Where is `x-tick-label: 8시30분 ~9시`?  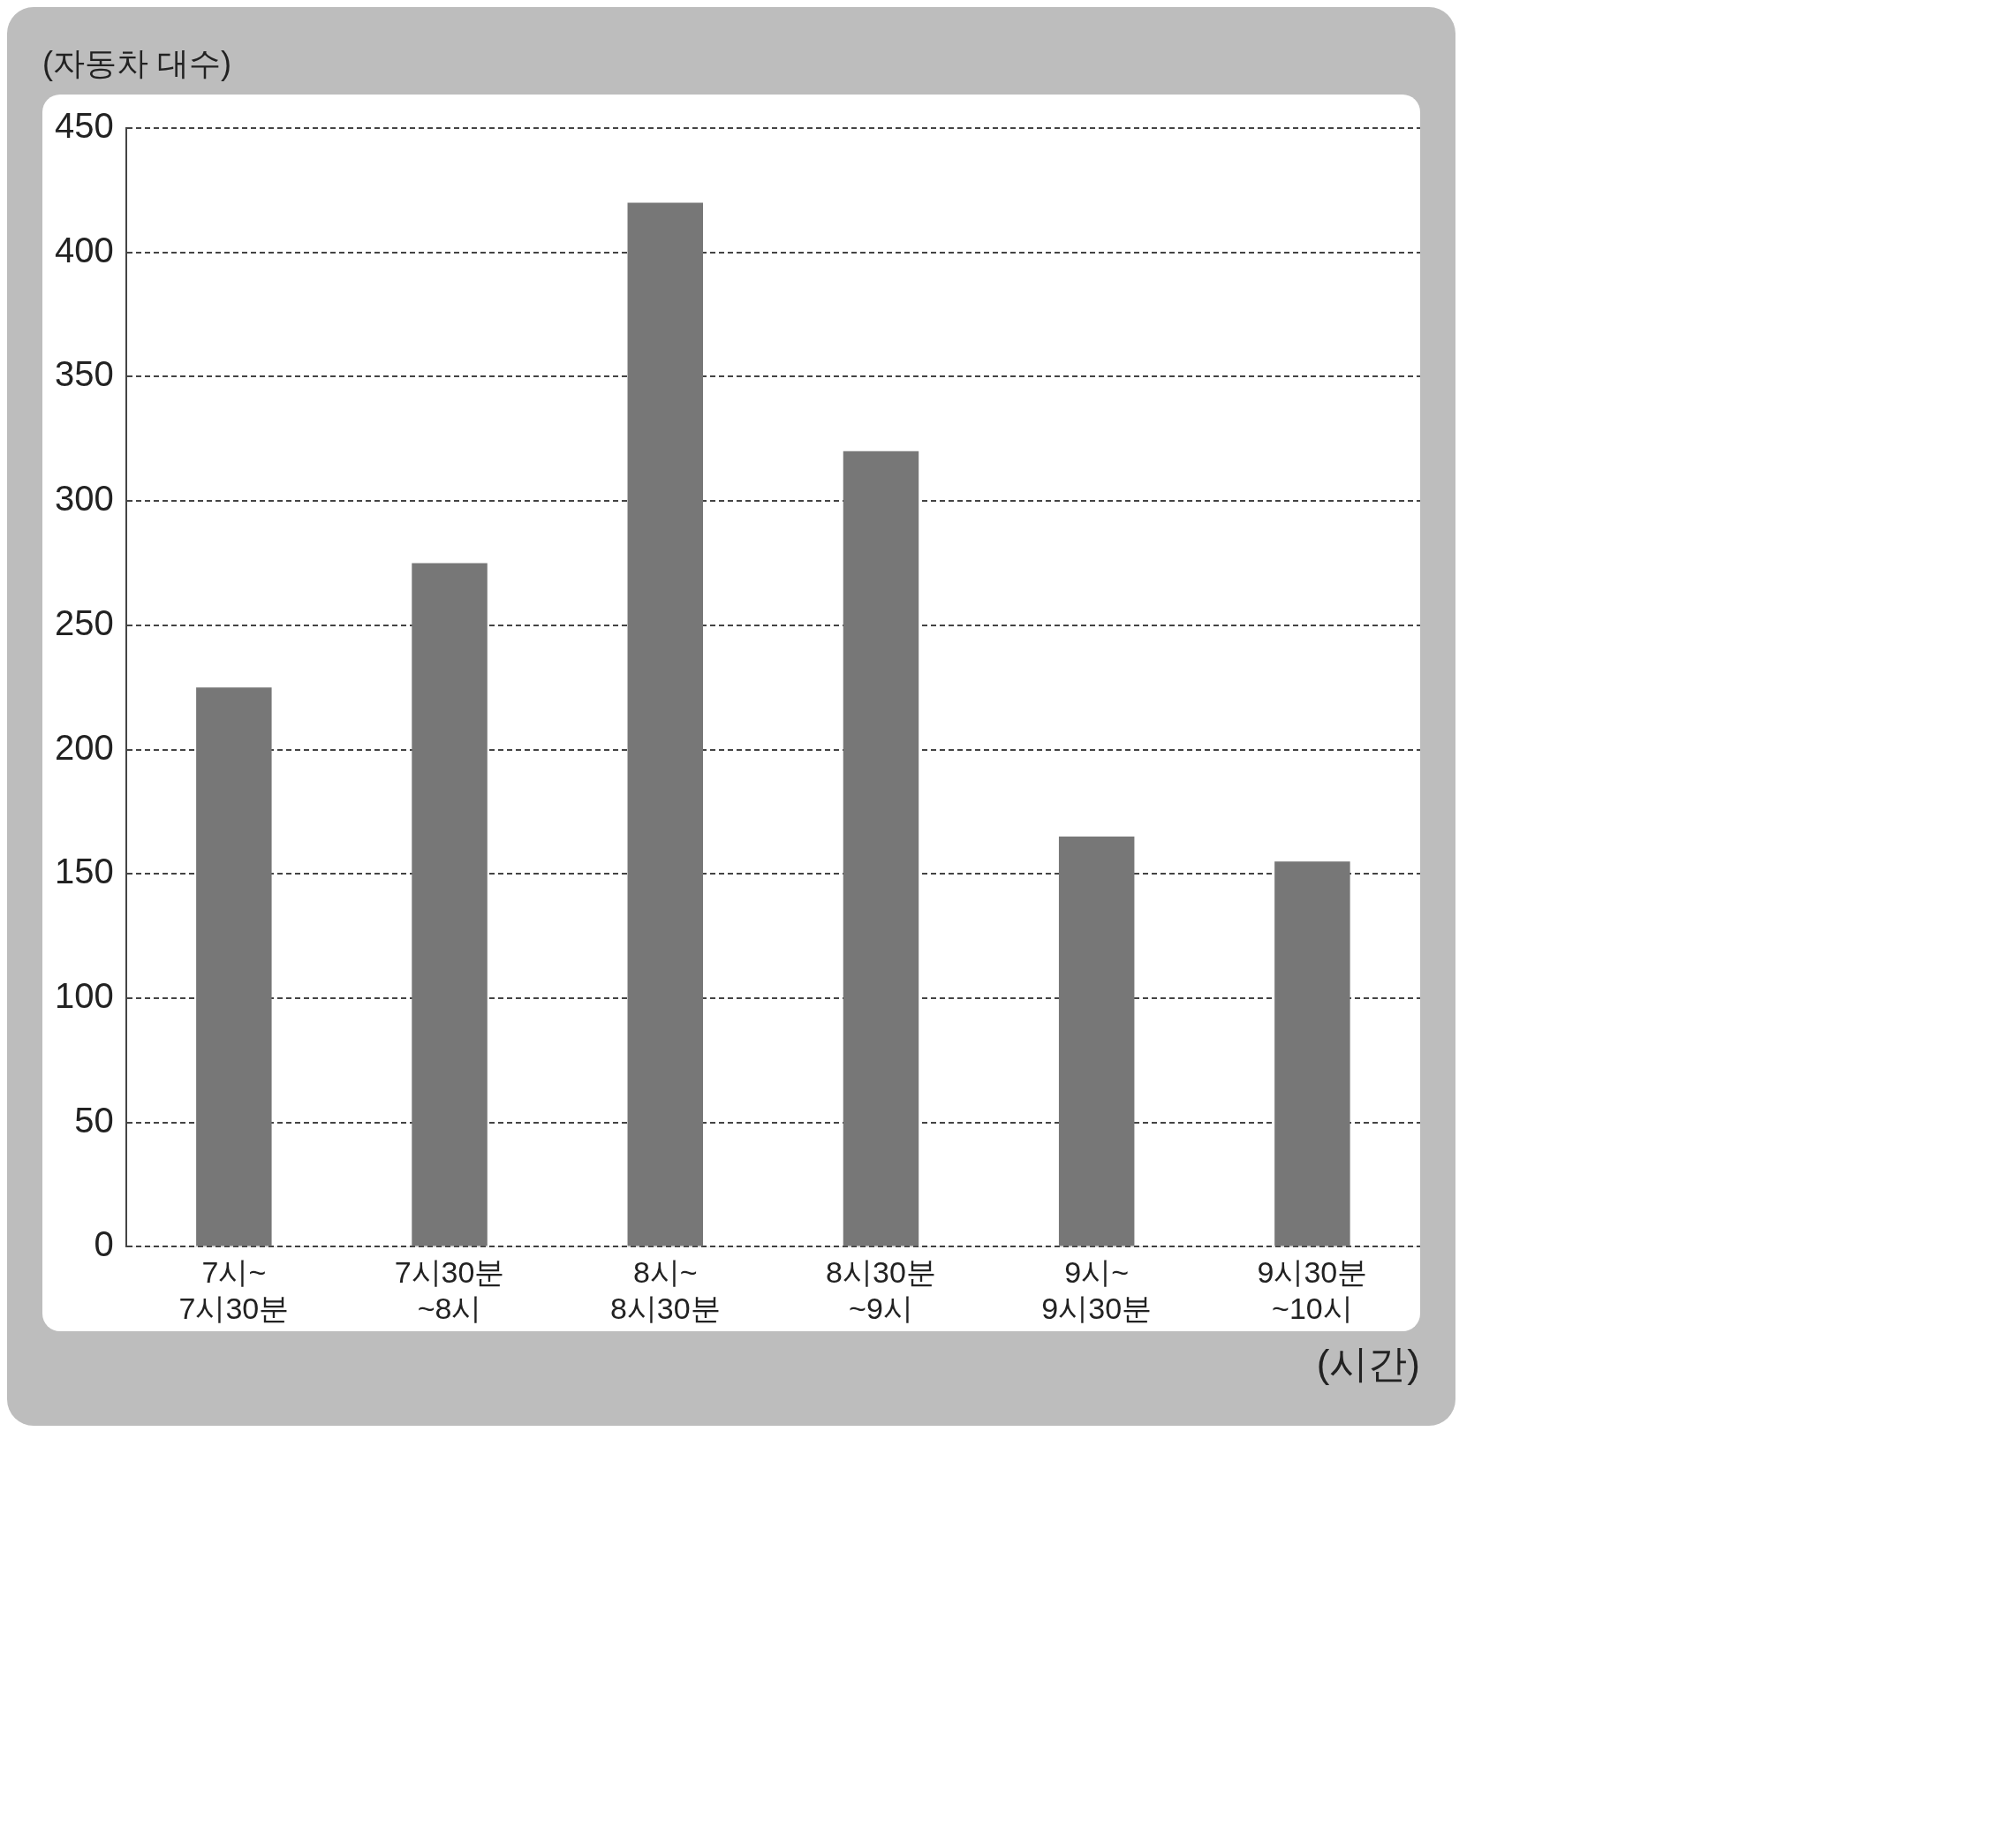
x-tick-label: 8시30분 ~9시 is located at coordinates (881, 1290).